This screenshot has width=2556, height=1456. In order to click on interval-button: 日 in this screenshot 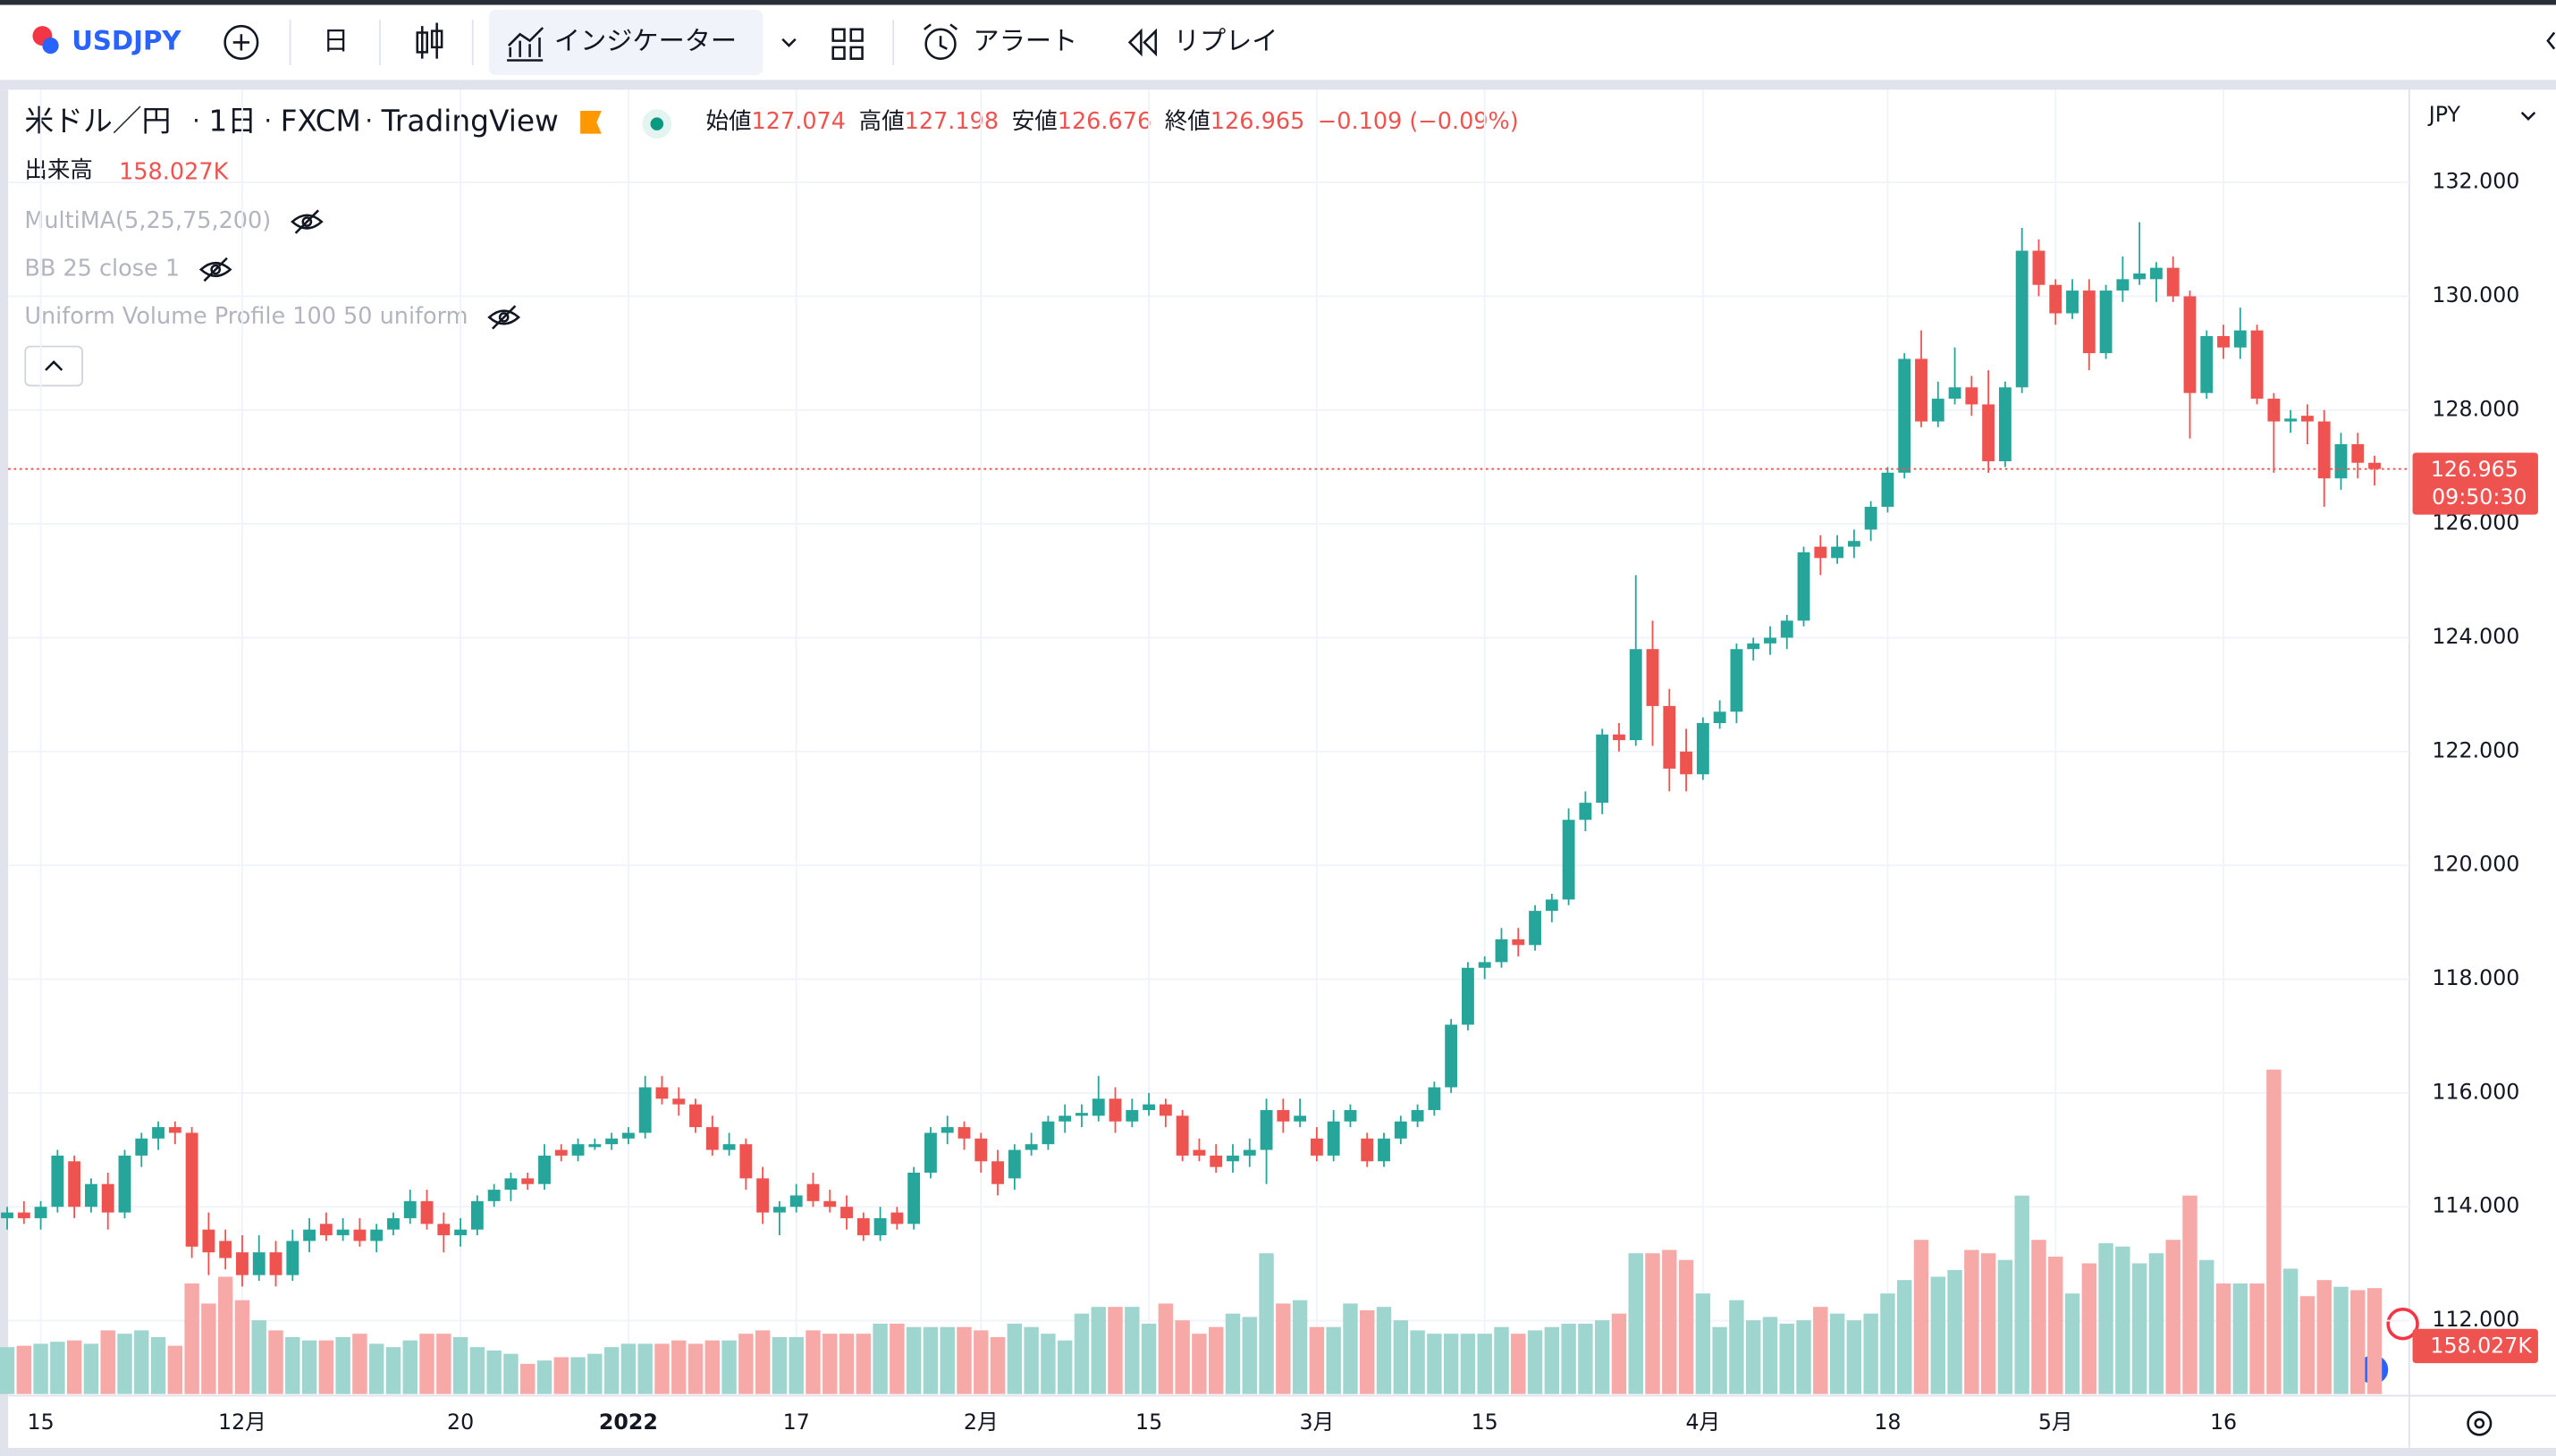, I will do `click(336, 40)`.